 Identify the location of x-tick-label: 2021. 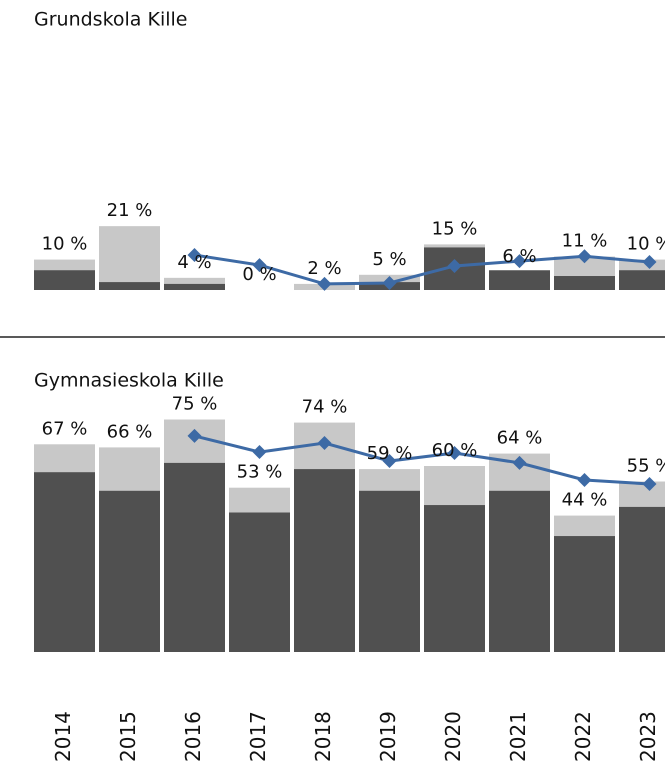
(518, 736).